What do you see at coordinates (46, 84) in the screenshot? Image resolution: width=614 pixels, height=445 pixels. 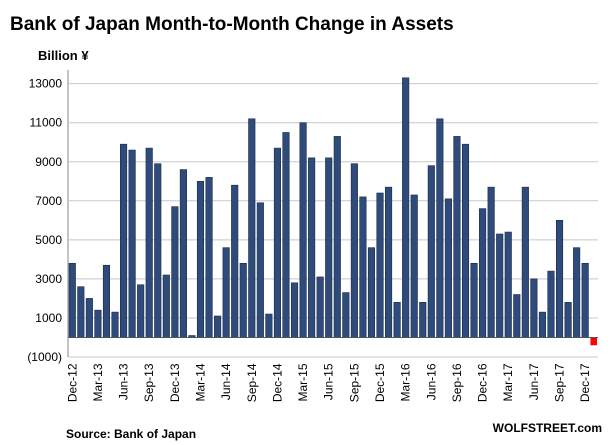 I see `y-tick-label: 13000` at bounding box center [46, 84].